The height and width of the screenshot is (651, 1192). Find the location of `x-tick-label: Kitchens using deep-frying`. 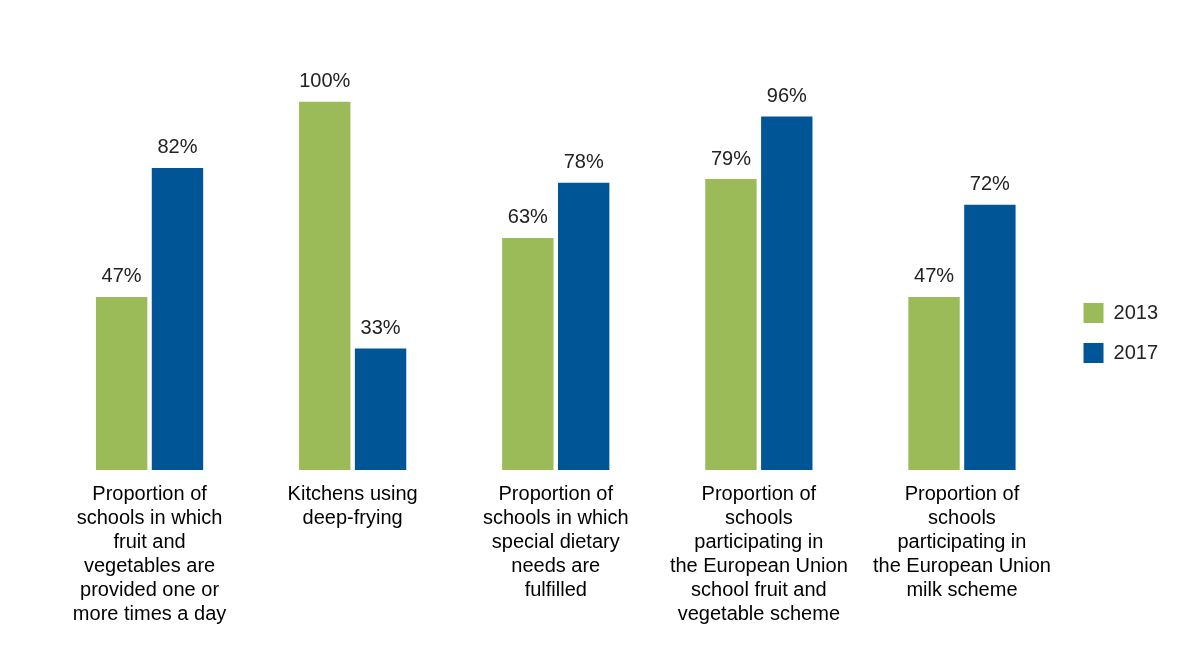

x-tick-label: Kitchens using deep-frying is located at coordinates (352, 504).